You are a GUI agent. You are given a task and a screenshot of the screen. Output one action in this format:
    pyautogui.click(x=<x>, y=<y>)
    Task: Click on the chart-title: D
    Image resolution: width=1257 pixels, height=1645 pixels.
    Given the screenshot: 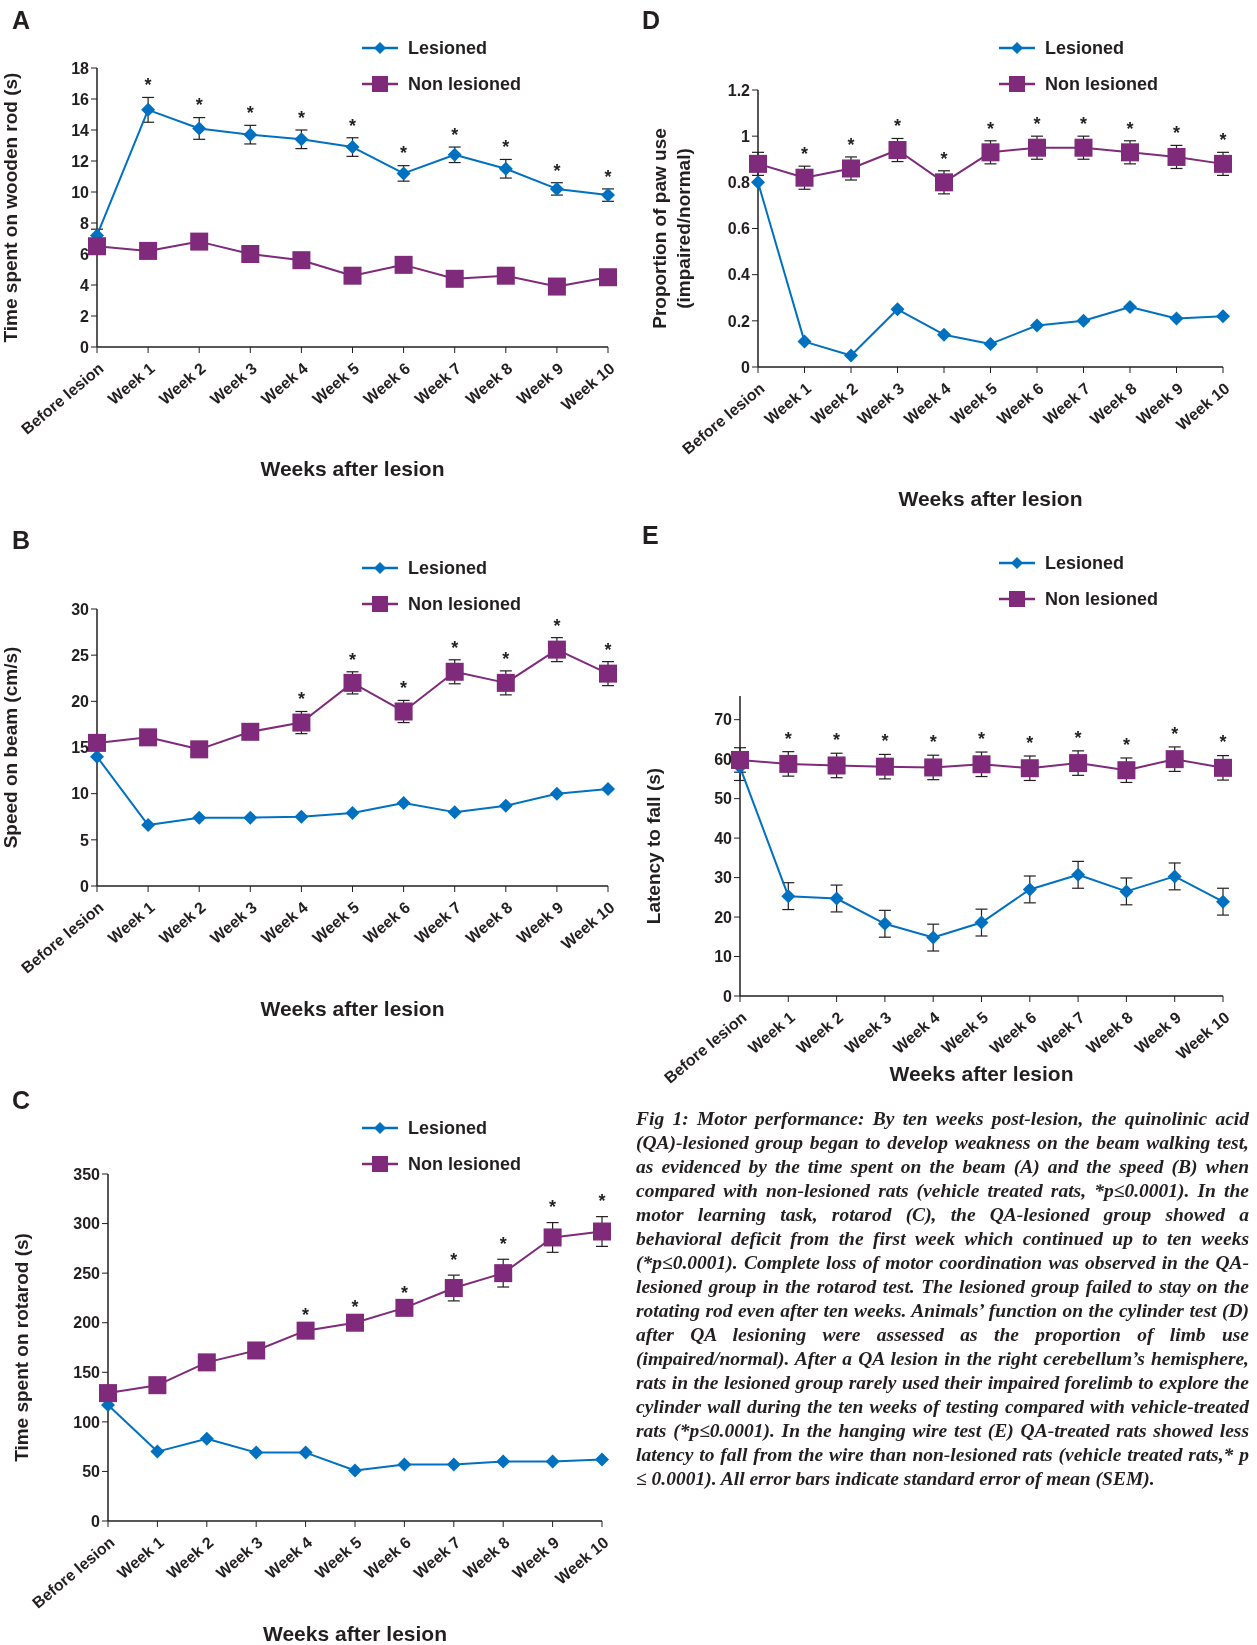 What is the action you would take?
    pyautogui.click(x=651, y=20)
    